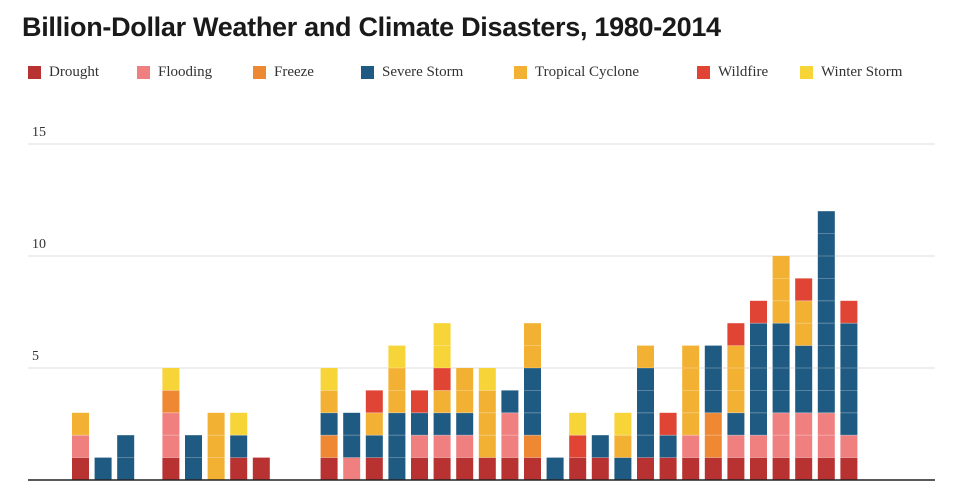 Image resolution: width=960 pixels, height=500 pixels. I want to click on legend-item-flooding: Flooding, so click(174, 72).